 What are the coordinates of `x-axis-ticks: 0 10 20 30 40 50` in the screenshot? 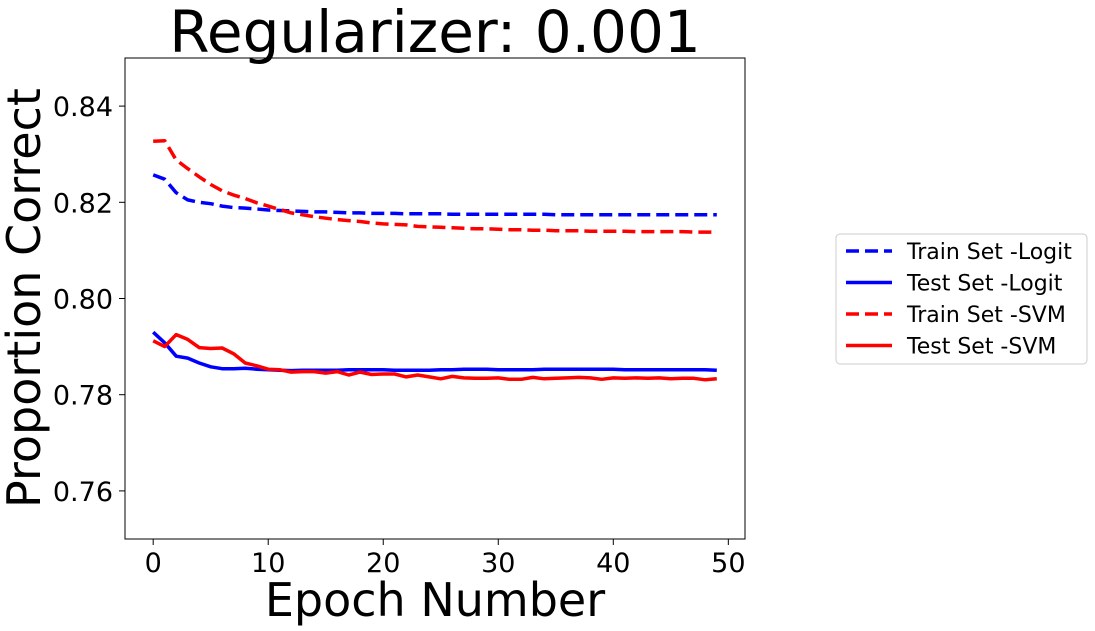 It's located at (445, 559).